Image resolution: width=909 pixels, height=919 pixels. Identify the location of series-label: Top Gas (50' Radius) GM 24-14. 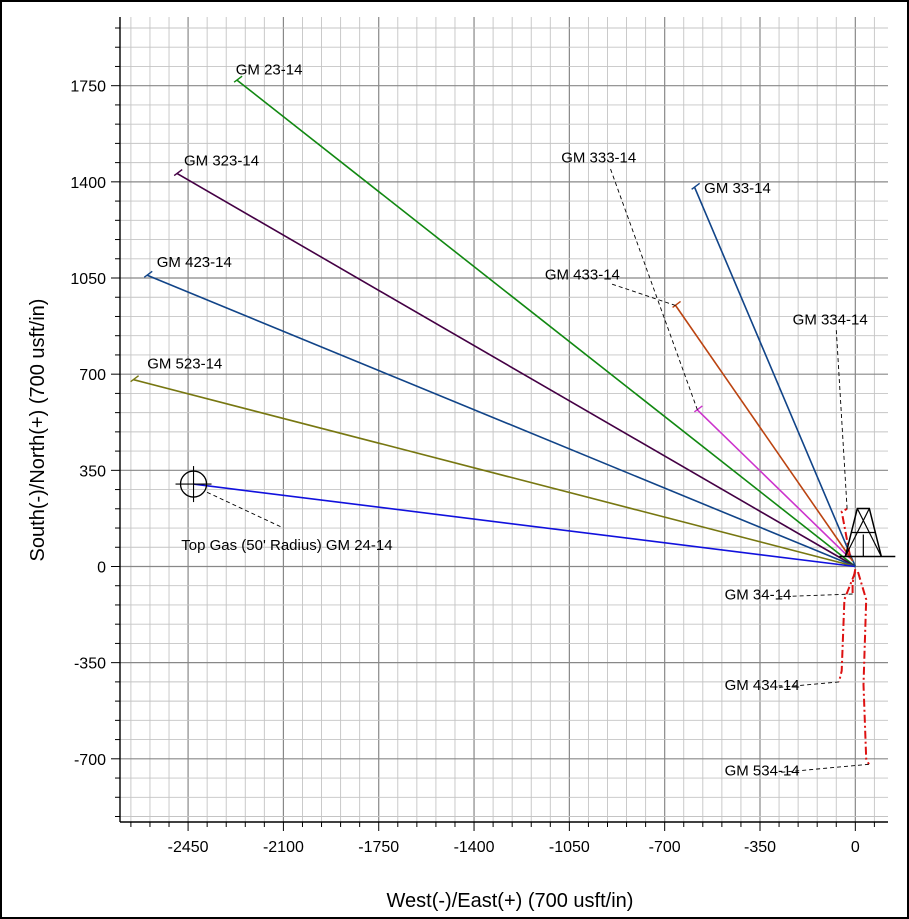
(286, 545).